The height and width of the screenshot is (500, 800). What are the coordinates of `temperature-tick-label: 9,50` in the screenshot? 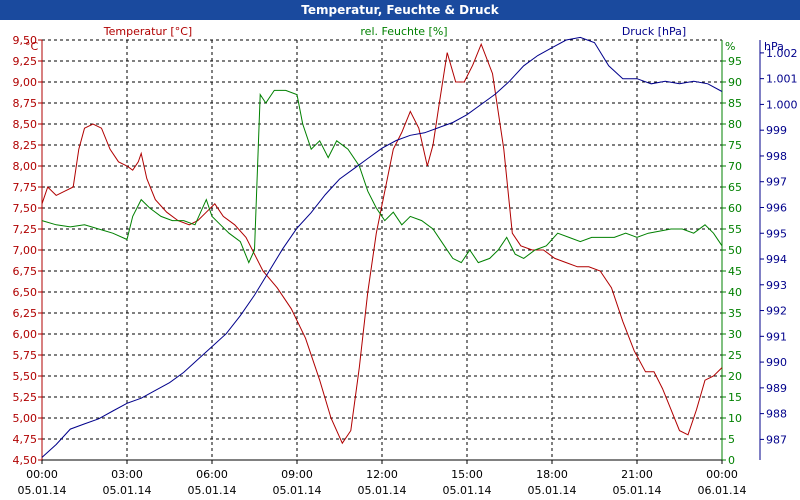 It's located at (25, 40).